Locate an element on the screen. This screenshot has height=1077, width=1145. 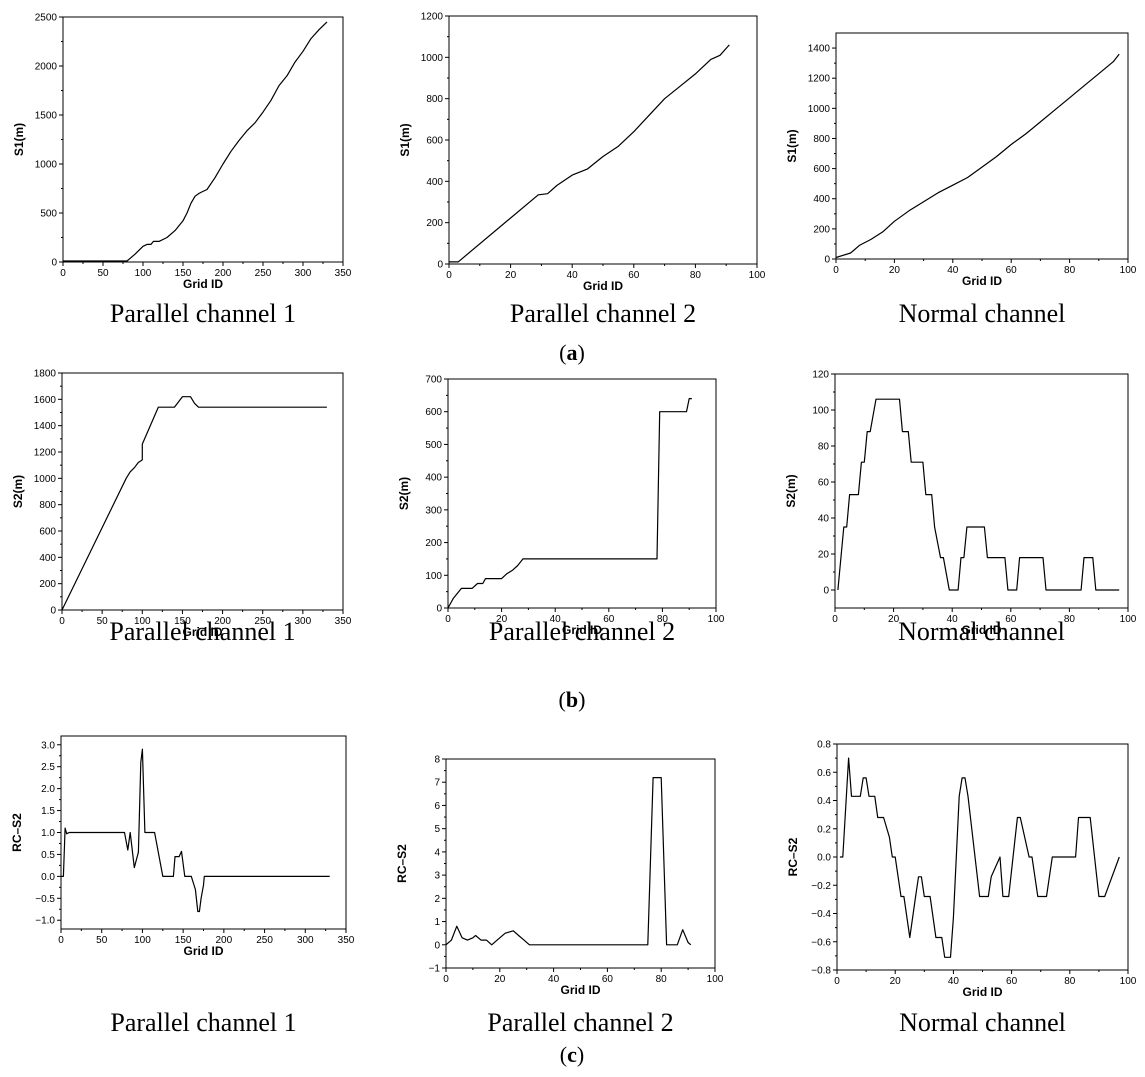
chart-c3-xtick-label: 20 is located at coordinates (896, 981).